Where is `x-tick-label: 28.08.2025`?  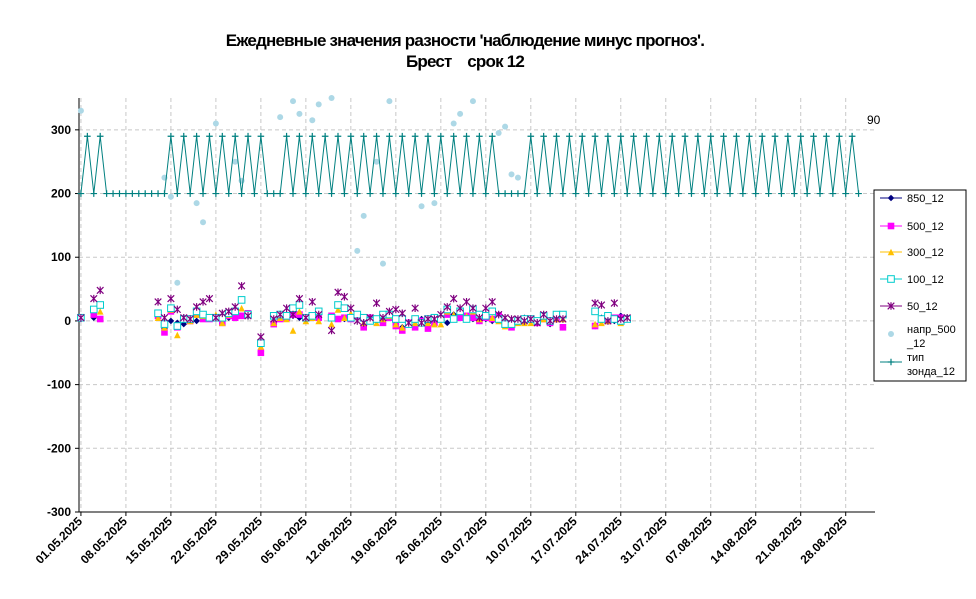 x-tick-label: 28.08.2025 is located at coordinates (823, 540).